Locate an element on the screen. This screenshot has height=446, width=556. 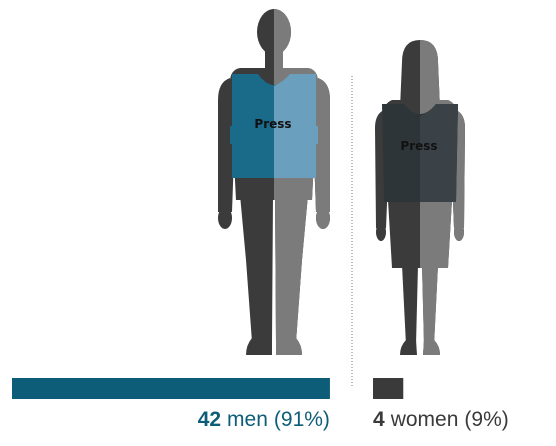
value-label: 4 is located at coordinates (379, 419).